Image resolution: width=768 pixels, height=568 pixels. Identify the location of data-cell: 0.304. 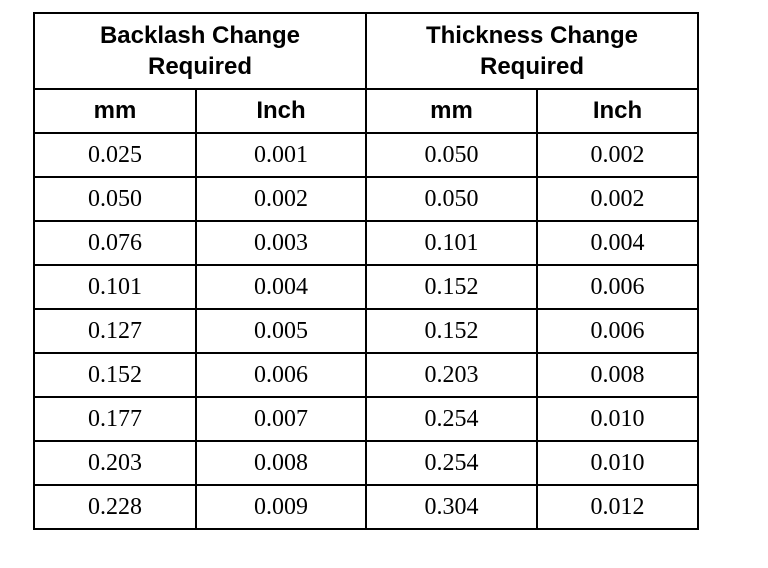
(451, 507).